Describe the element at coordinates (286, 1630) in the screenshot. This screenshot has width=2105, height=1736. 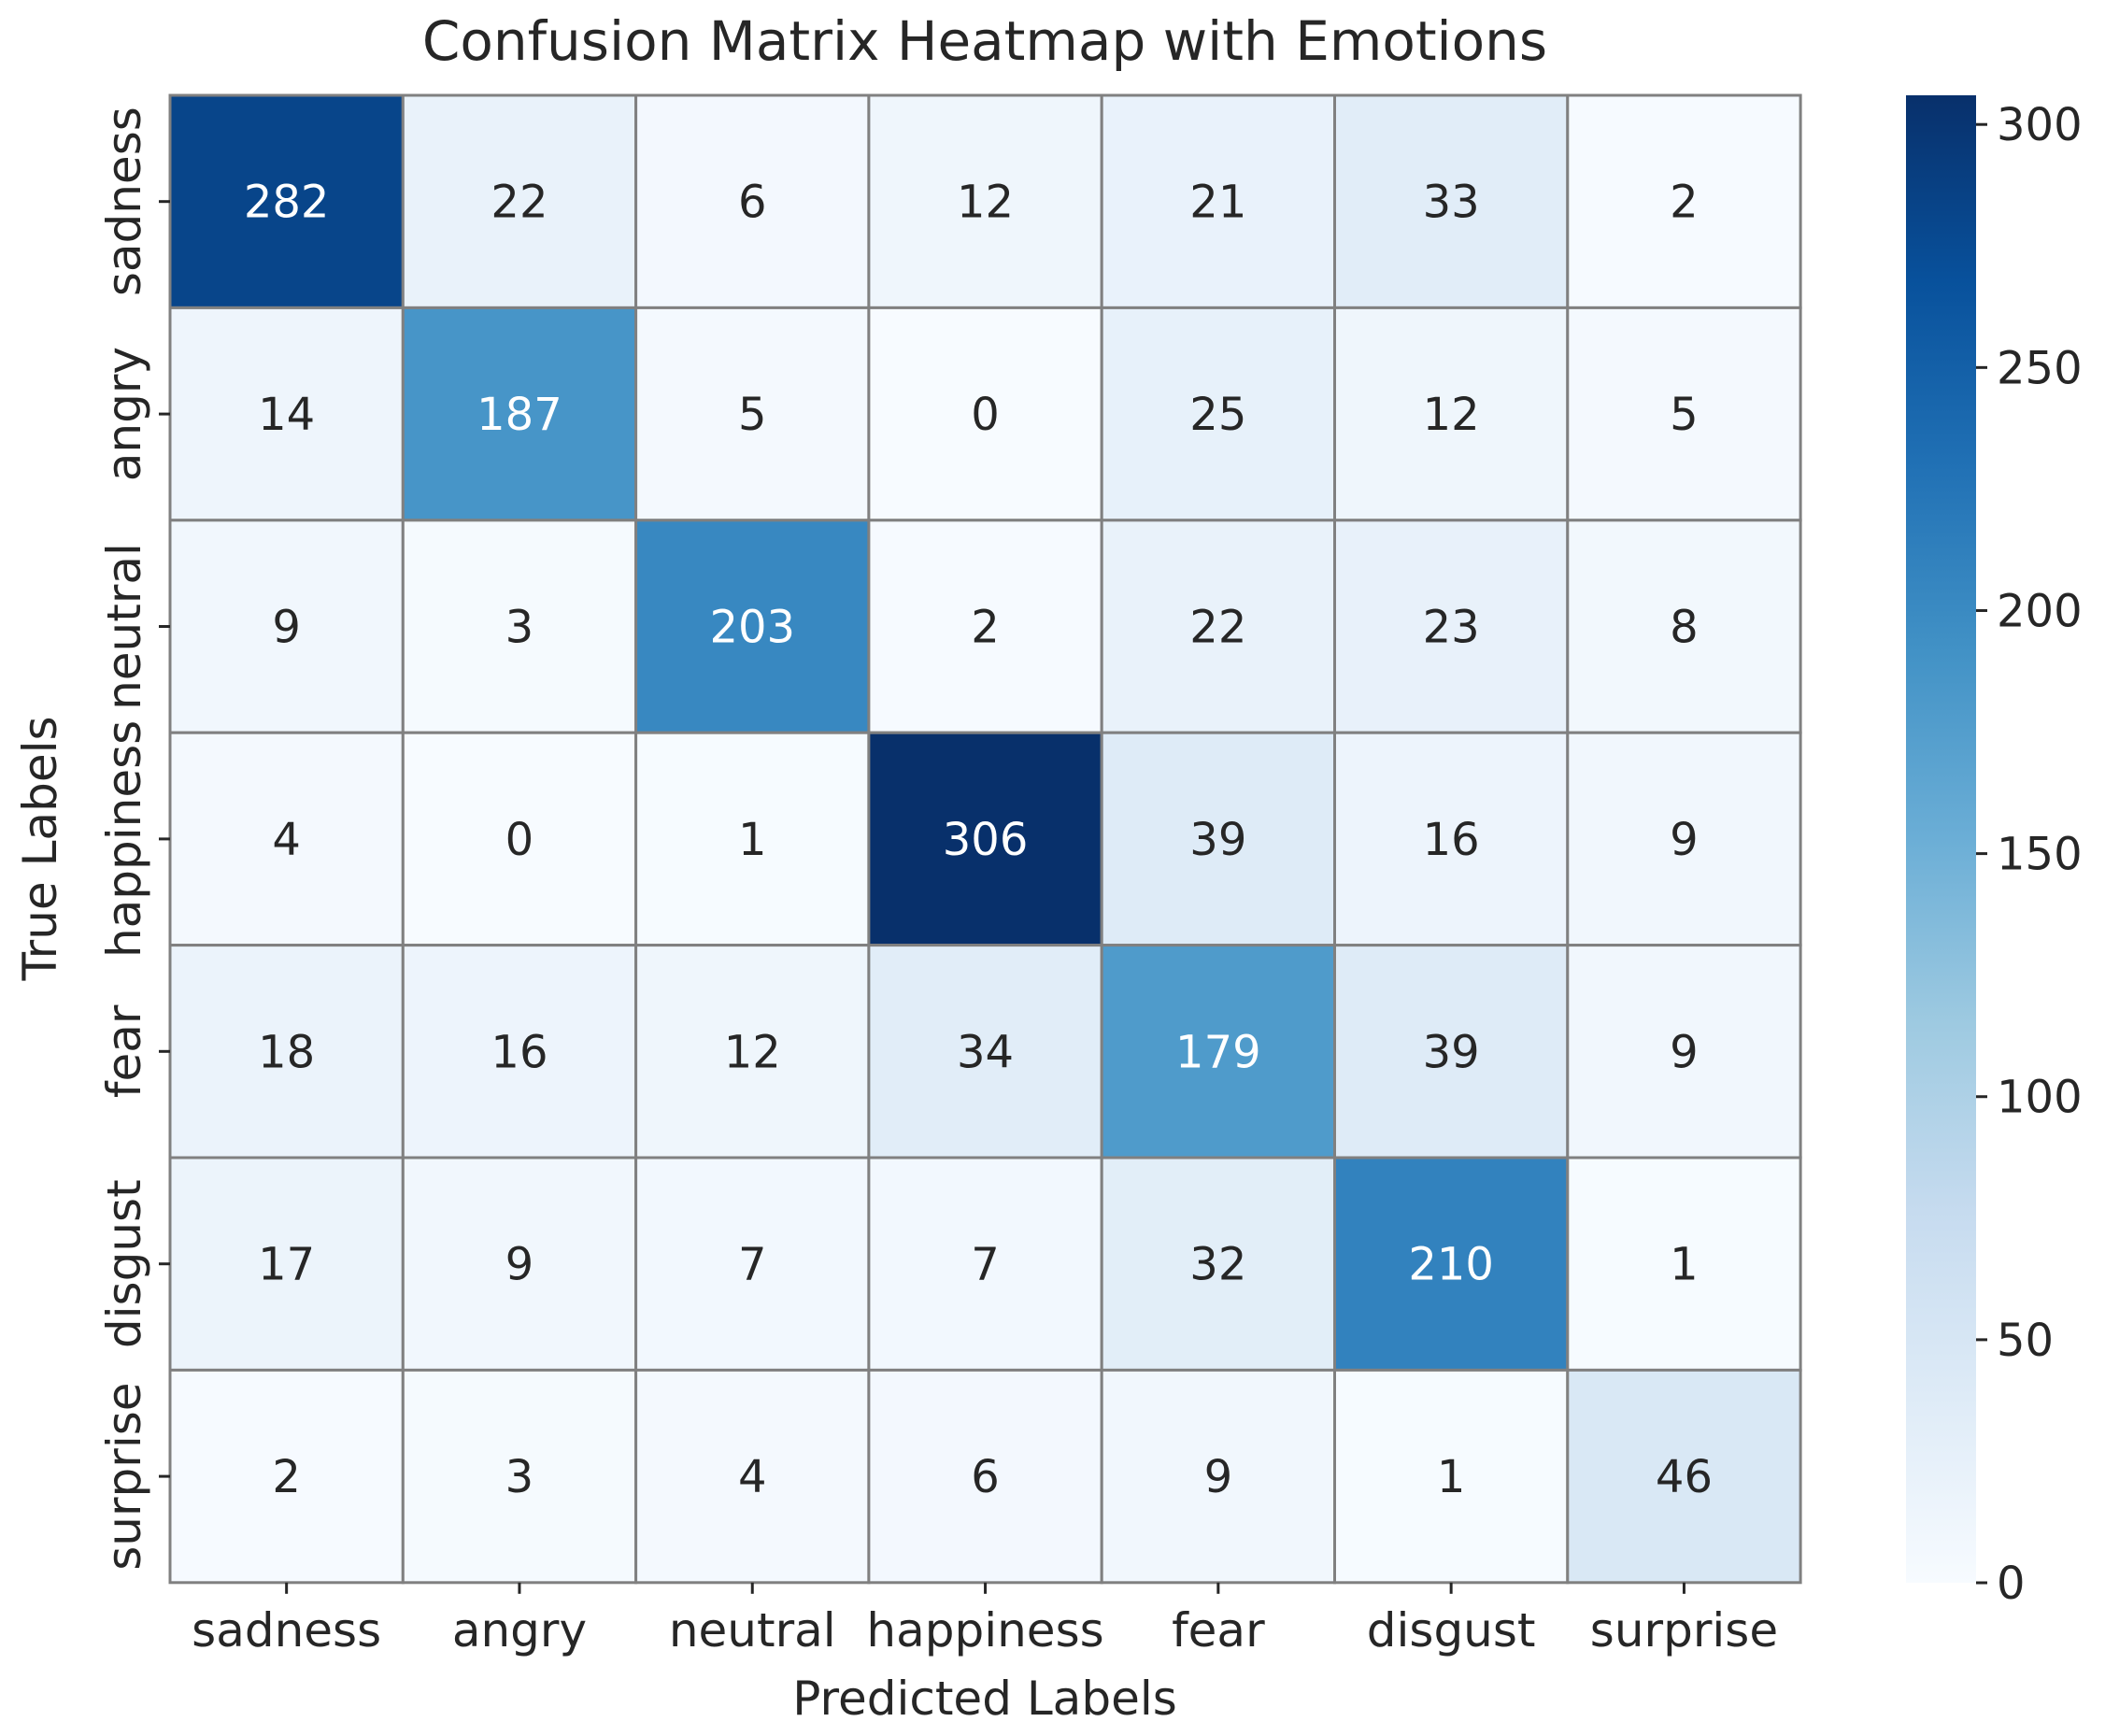
I see `x-tick-label: sadness` at that location.